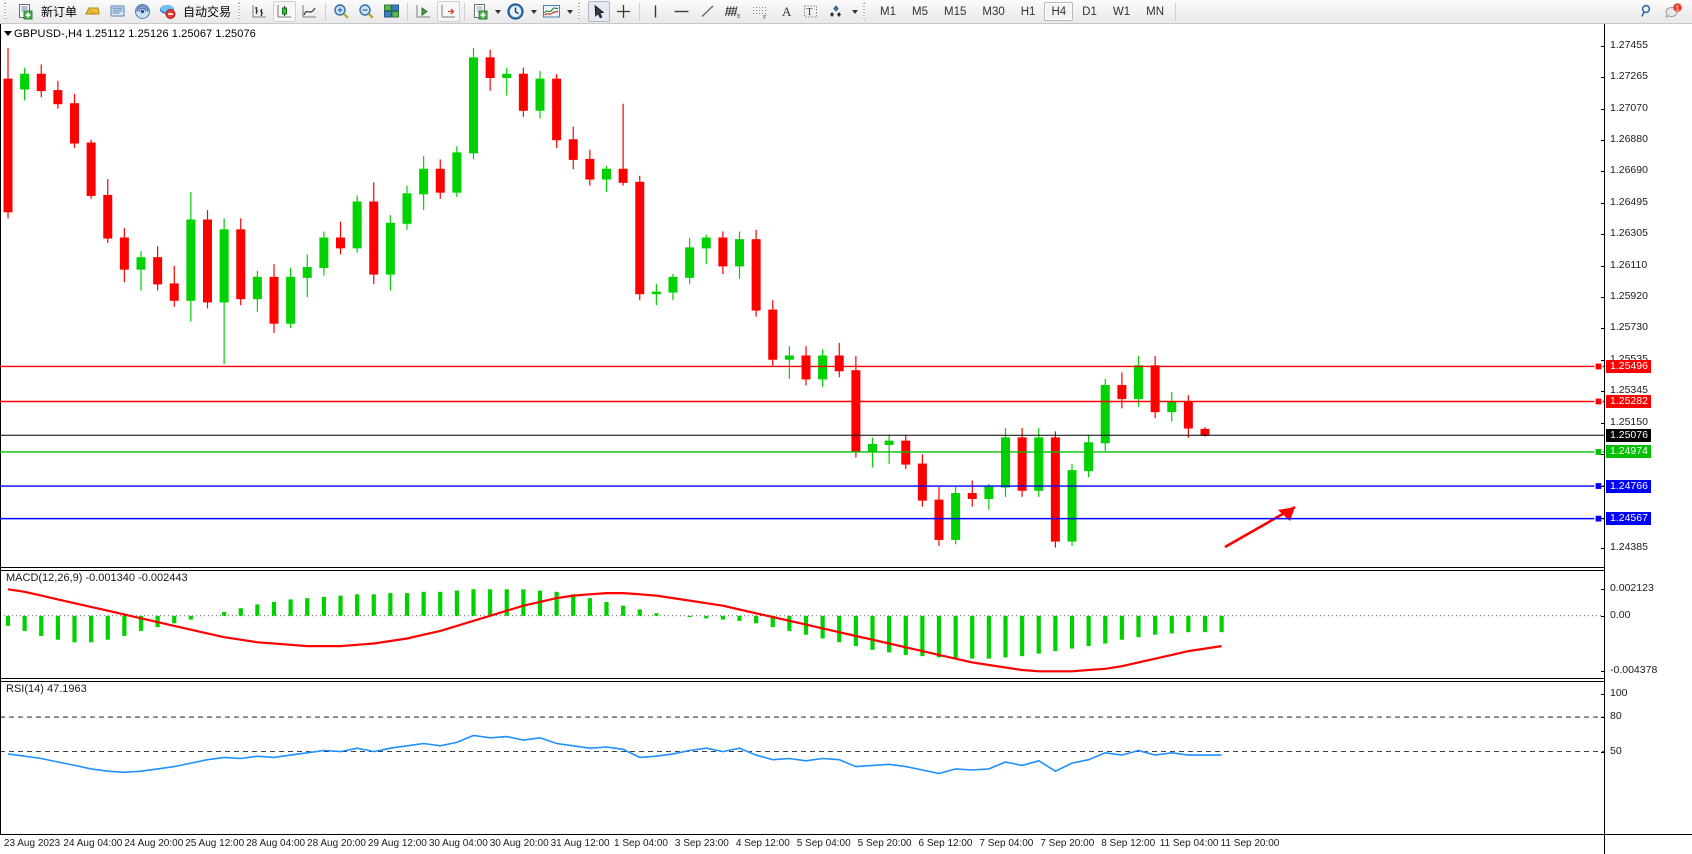  I want to click on time-tick: 7 Sep 04:00, so click(1006, 843).